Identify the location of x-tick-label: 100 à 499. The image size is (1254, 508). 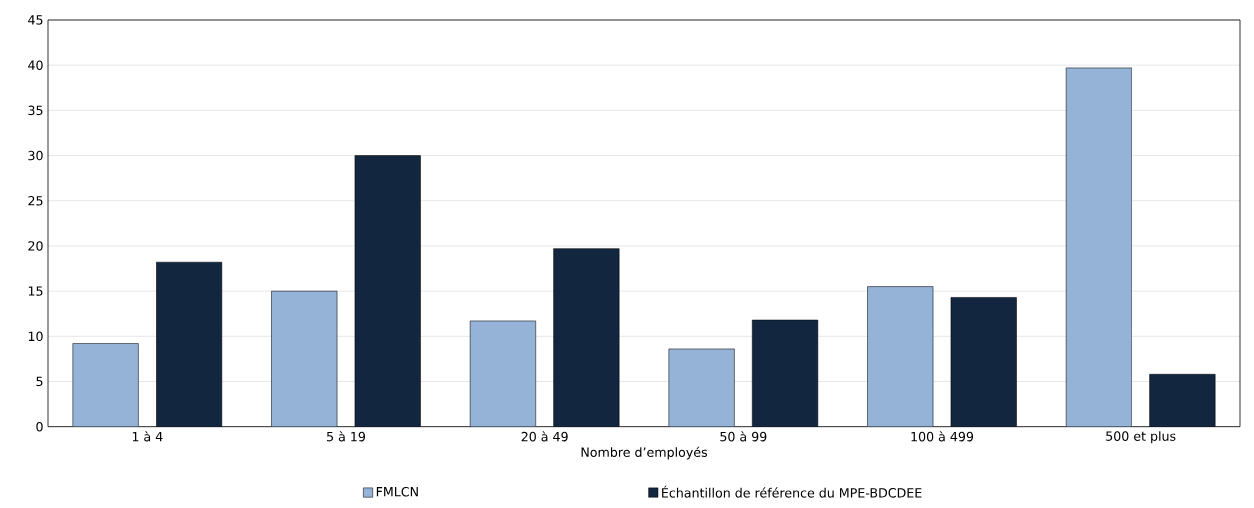
(942, 436).